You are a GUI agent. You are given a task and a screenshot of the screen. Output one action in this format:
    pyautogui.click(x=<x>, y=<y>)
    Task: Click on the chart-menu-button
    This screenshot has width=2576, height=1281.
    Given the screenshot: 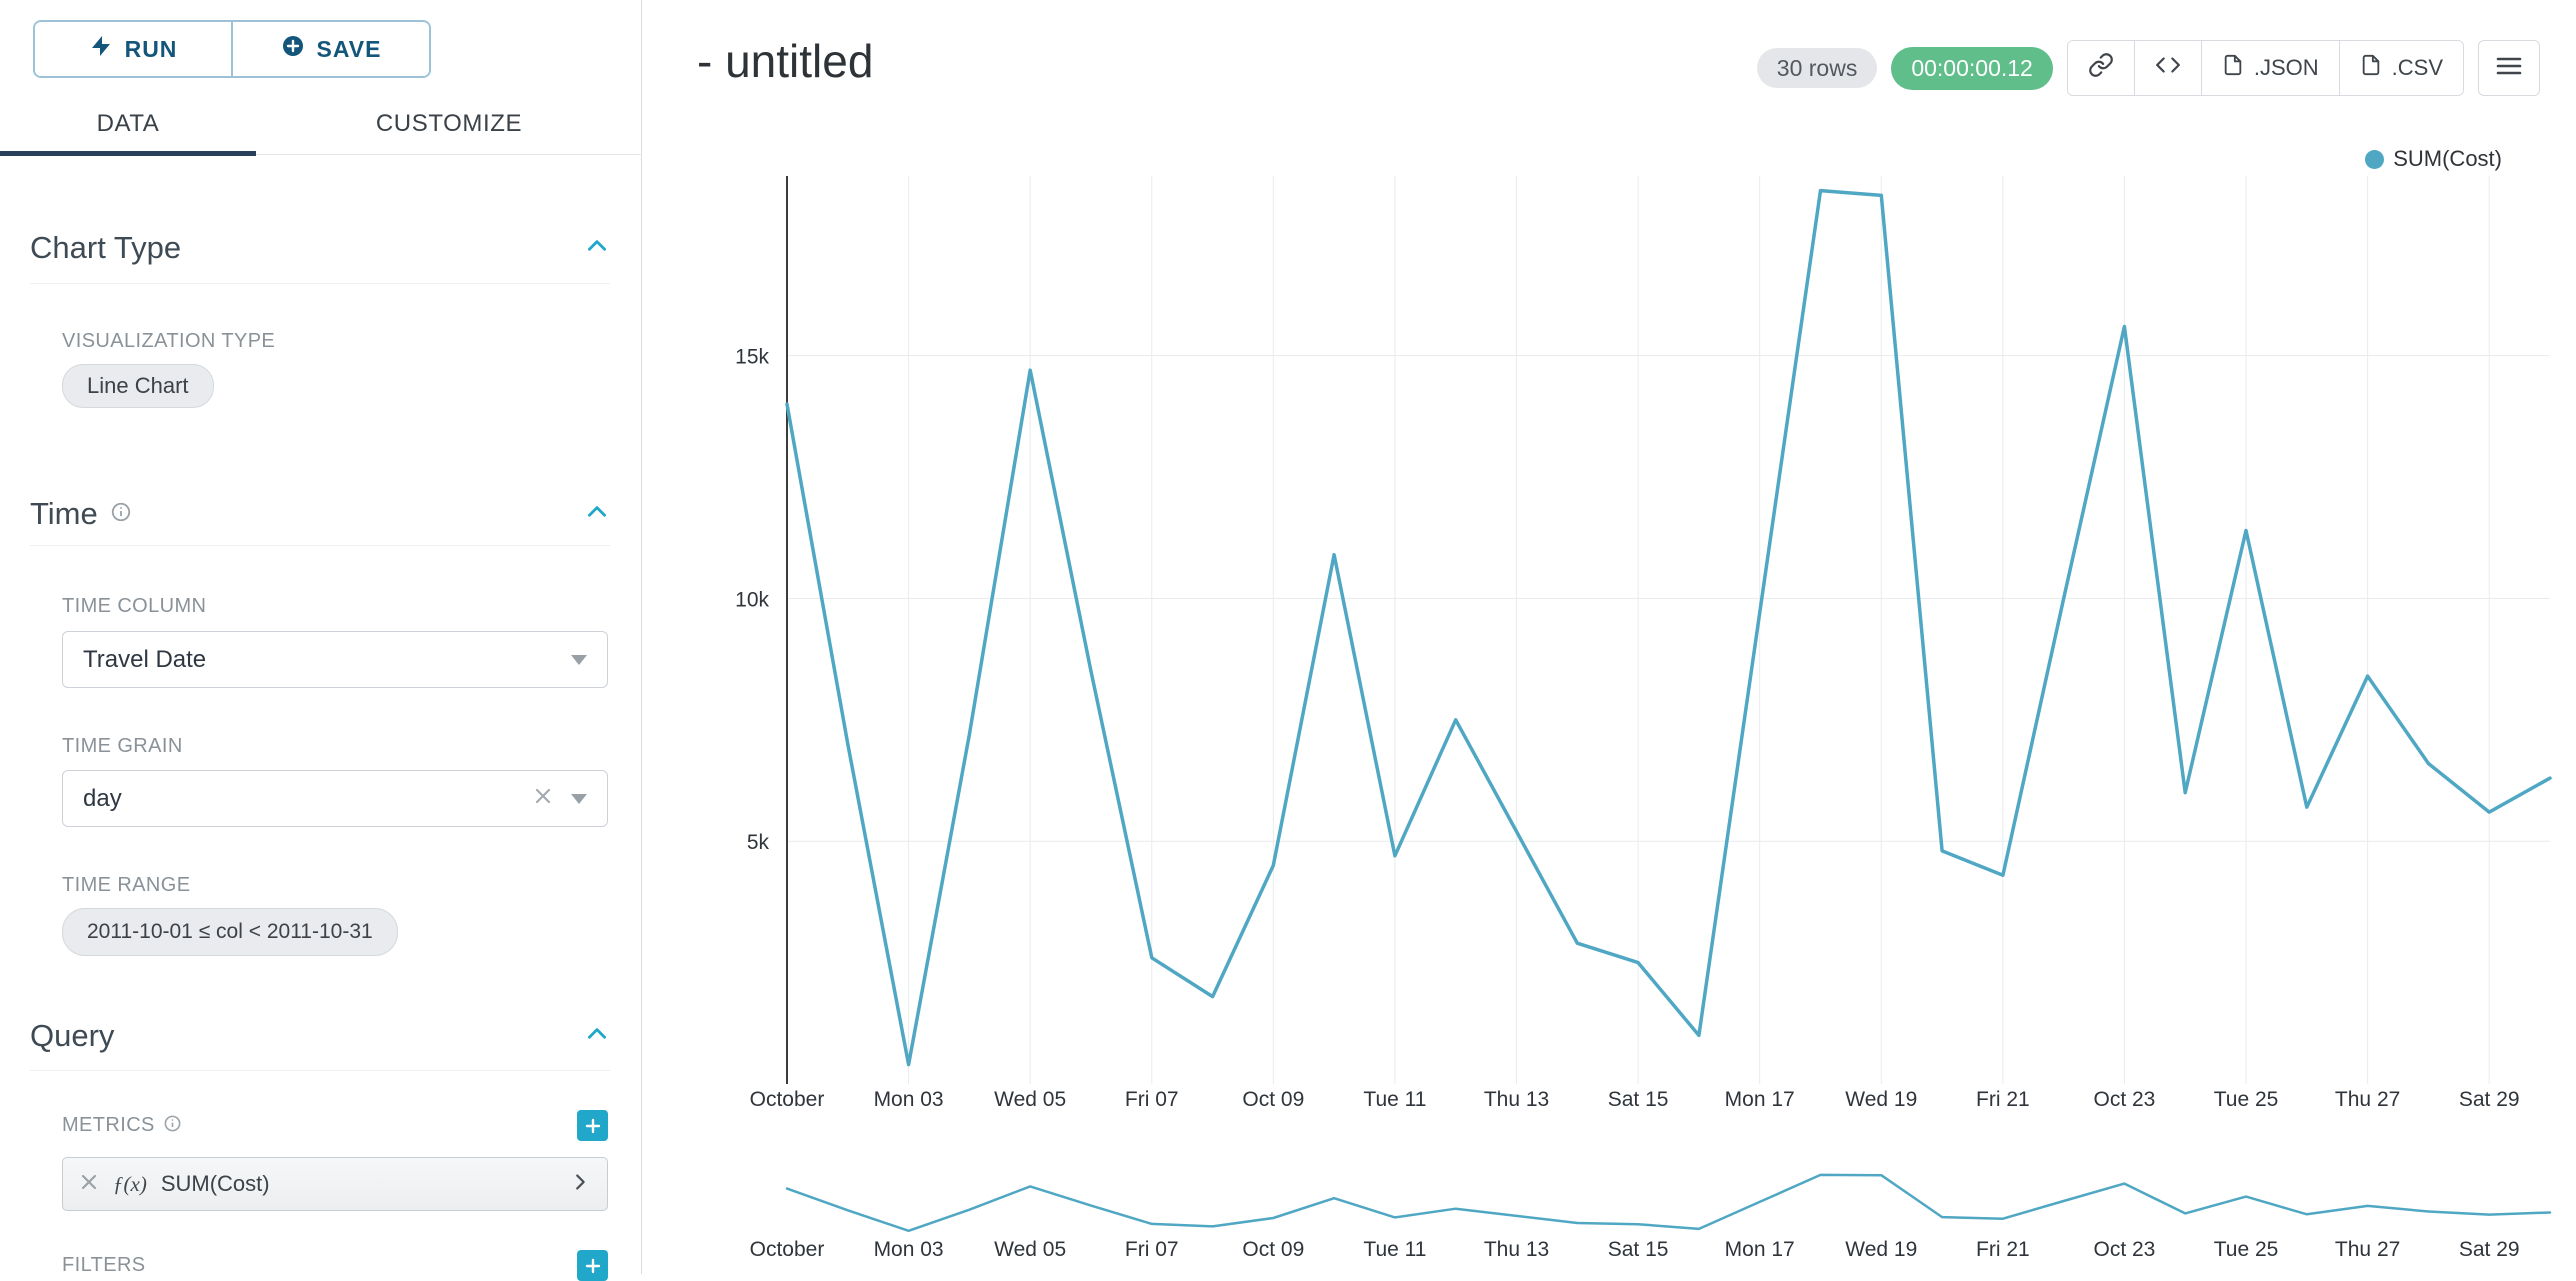 What is the action you would take?
    pyautogui.click(x=2509, y=68)
    